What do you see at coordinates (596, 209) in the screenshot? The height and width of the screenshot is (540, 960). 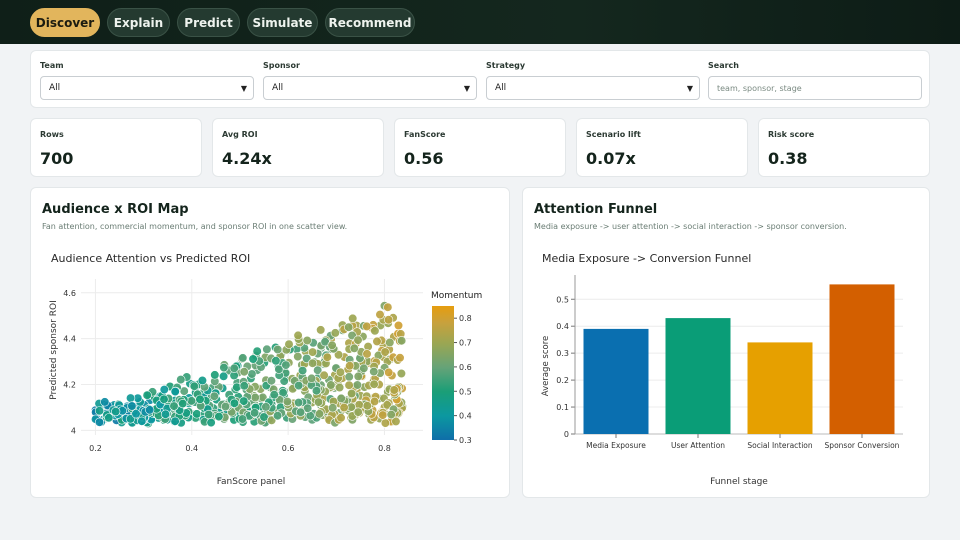 I see `panel-title: Attention Funnel` at bounding box center [596, 209].